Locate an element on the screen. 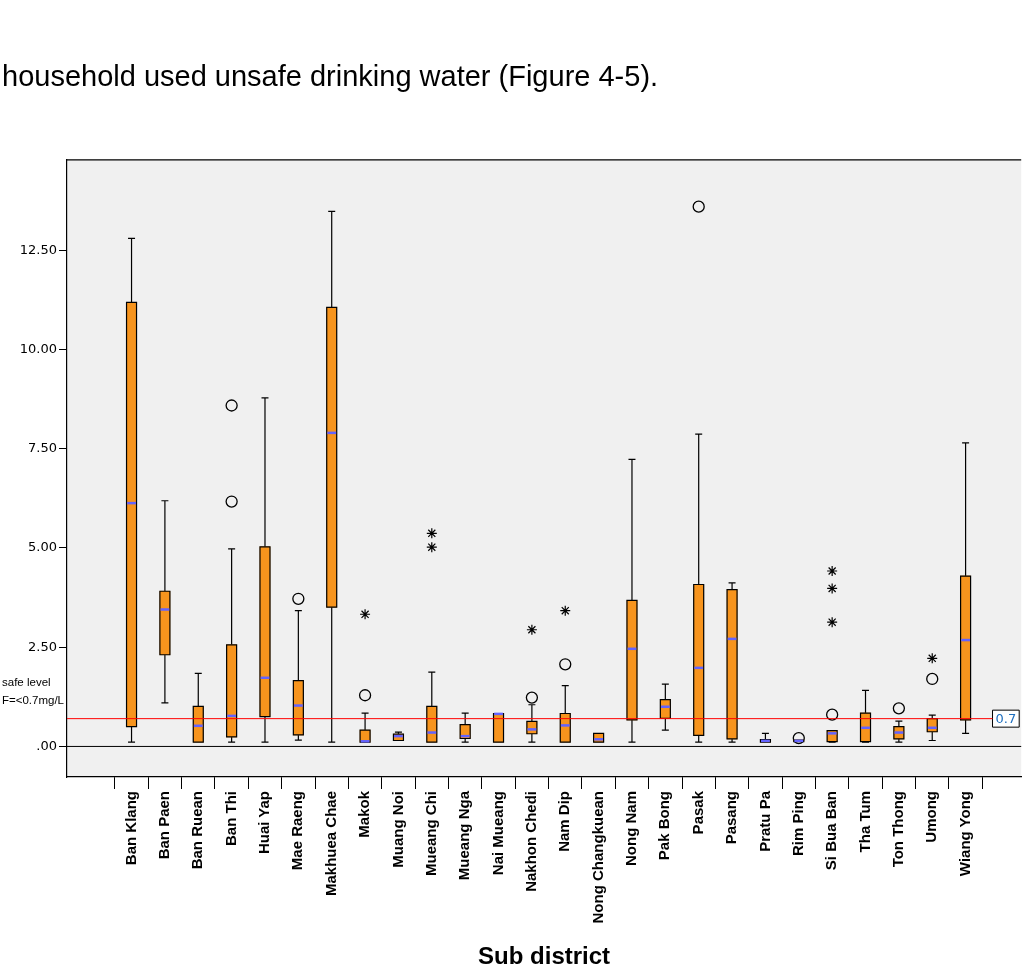 The width and height of the screenshot is (1028, 980). y-tick-label: 5.00 is located at coordinates (42, 547).